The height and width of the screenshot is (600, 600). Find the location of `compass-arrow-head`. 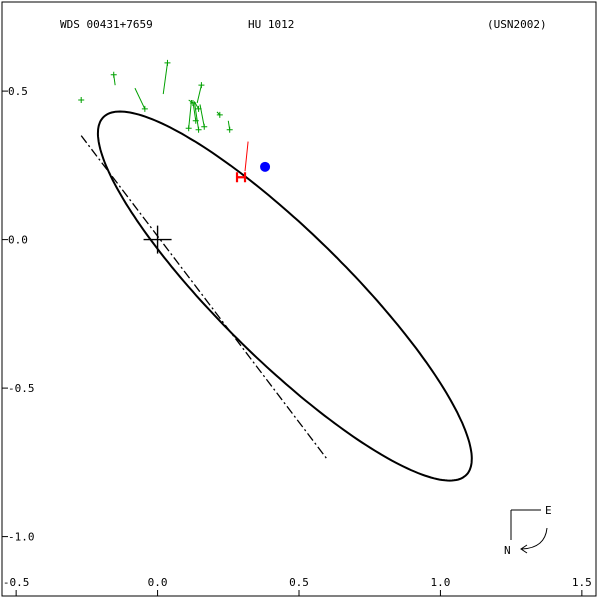

compass-arrow-head is located at coordinates (524, 549).